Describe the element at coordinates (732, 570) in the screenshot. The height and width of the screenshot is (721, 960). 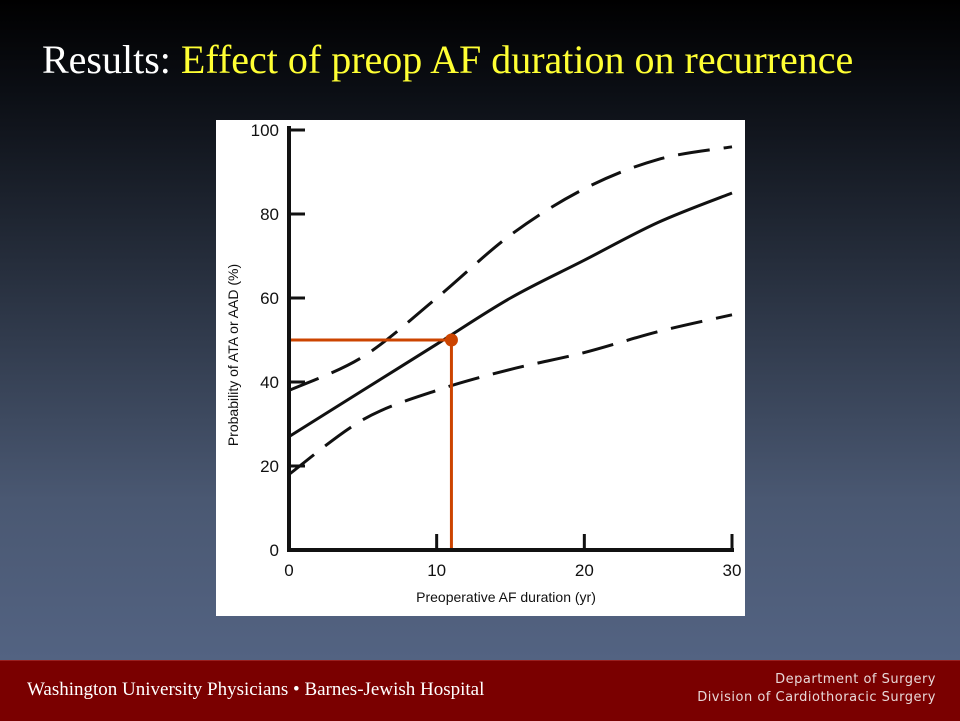
I see `x-tick-label-30: 30` at that location.